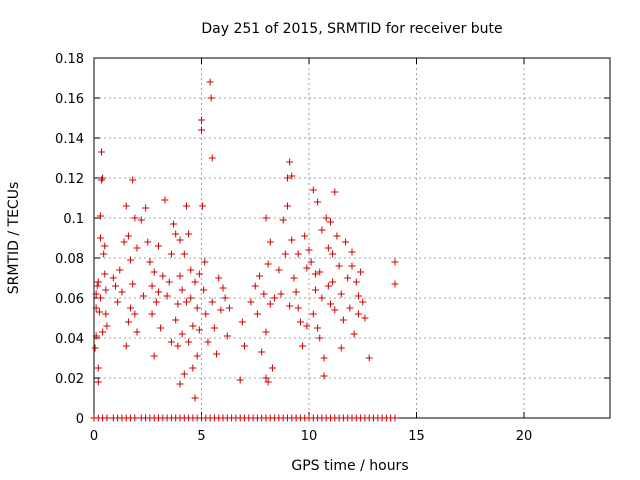  What do you see at coordinates (69, 99) in the screenshot?
I see `y-tick-label: 0.16` at bounding box center [69, 99].